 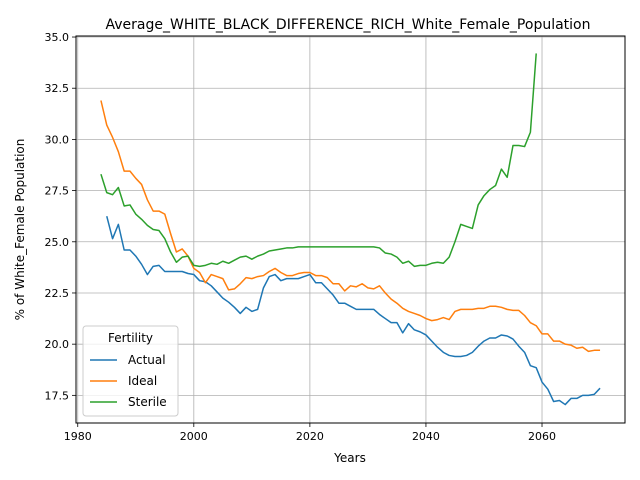 What do you see at coordinates (57, 191) in the screenshot?
I see `y-tick-label: 27.5` at bounding box center [57, 191].